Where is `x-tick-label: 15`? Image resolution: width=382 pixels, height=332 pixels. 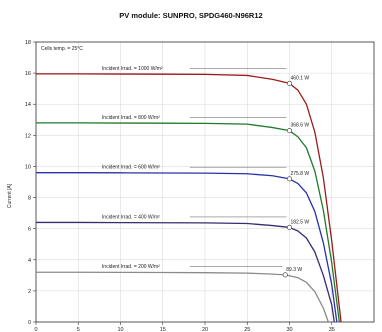 x-tick-label: 15 is located at coordinates (163, 329).